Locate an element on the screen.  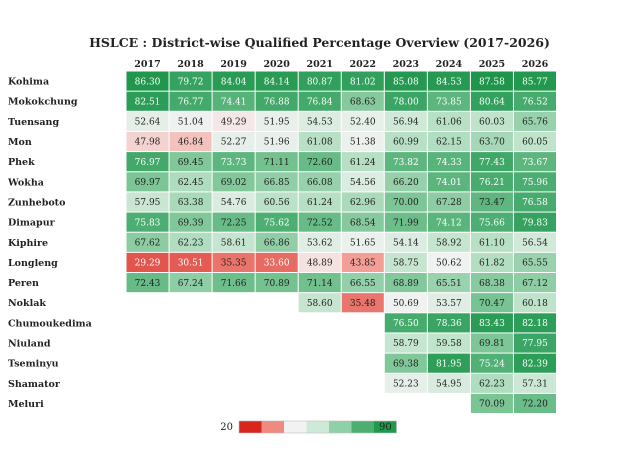
cell-value-label: 33.60 is located at coordinates (277, 264).